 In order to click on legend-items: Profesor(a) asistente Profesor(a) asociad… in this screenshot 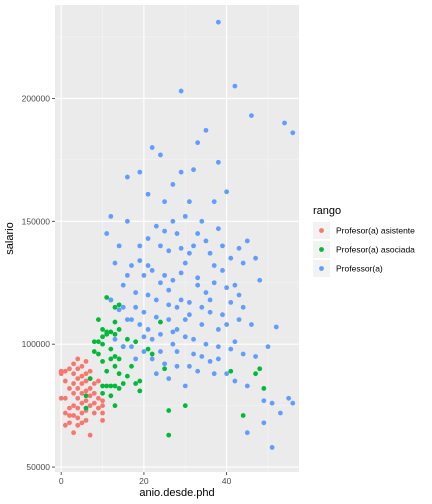, I will do `click(364, 249)`.